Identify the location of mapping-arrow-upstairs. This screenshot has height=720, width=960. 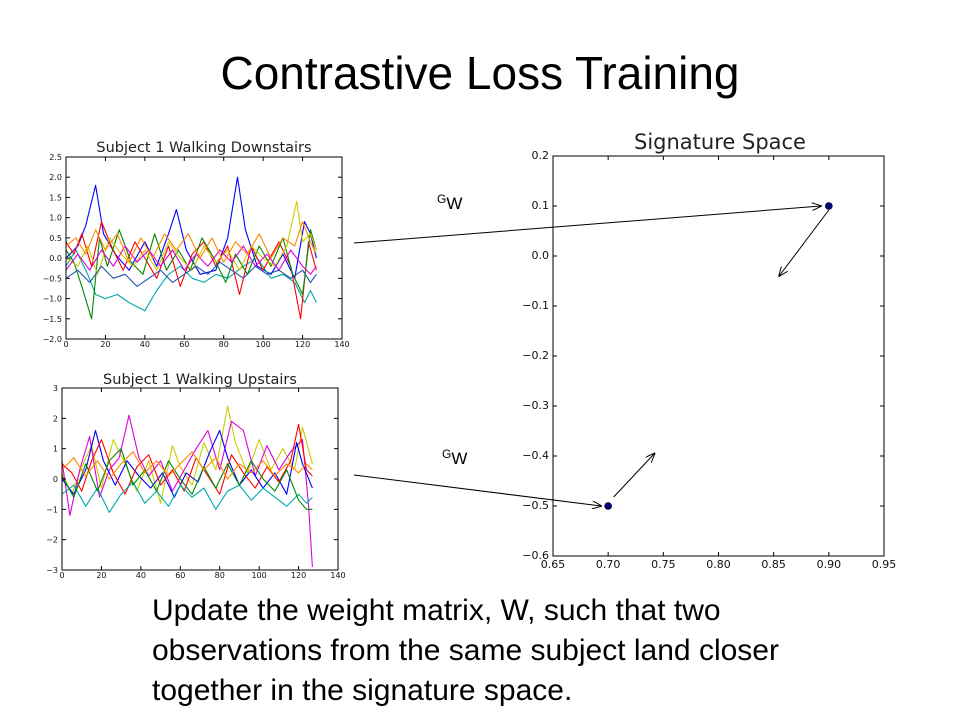
(477, 490).